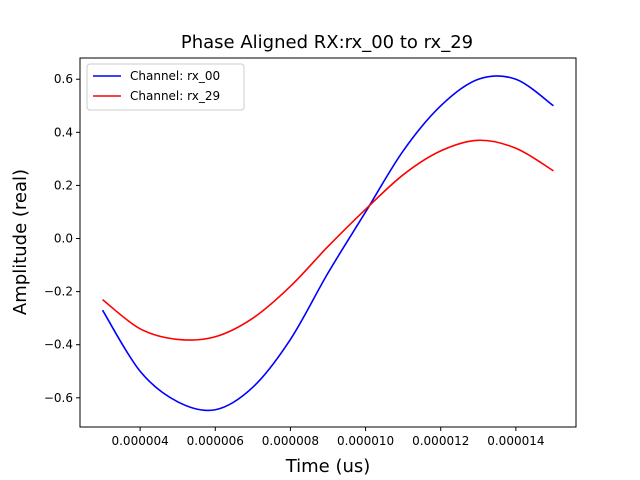 The height and width of the screenshot is (480, 640). Describe the element at coordinates (58, 345) in the screenshot. I see `y-tick-label: −0.4` at that location.